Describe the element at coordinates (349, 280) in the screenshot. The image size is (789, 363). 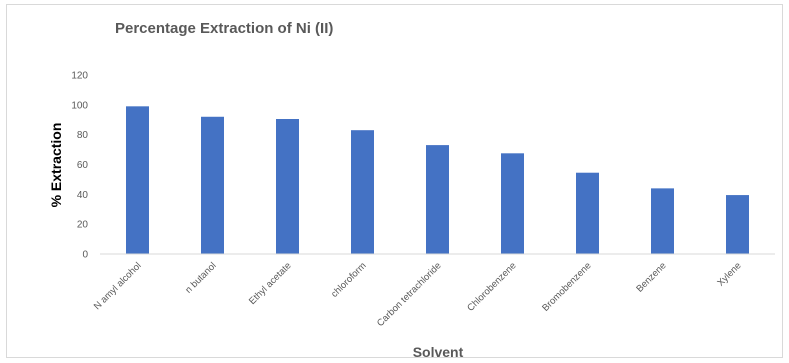
I see `x-tick-label: chloroform` at that location.